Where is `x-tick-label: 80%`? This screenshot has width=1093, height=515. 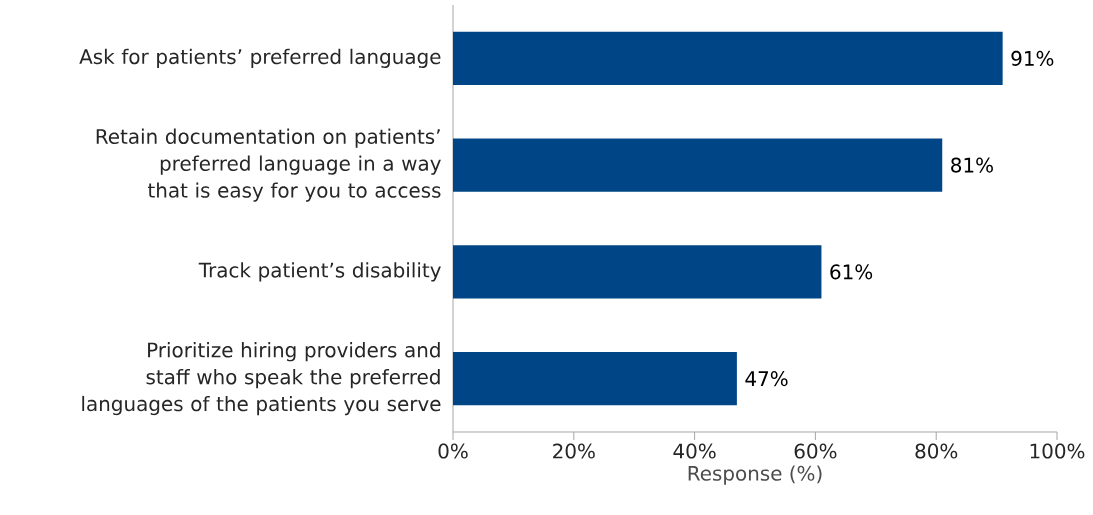 x-tick-label: 80% is located at coordinates (936, 451).